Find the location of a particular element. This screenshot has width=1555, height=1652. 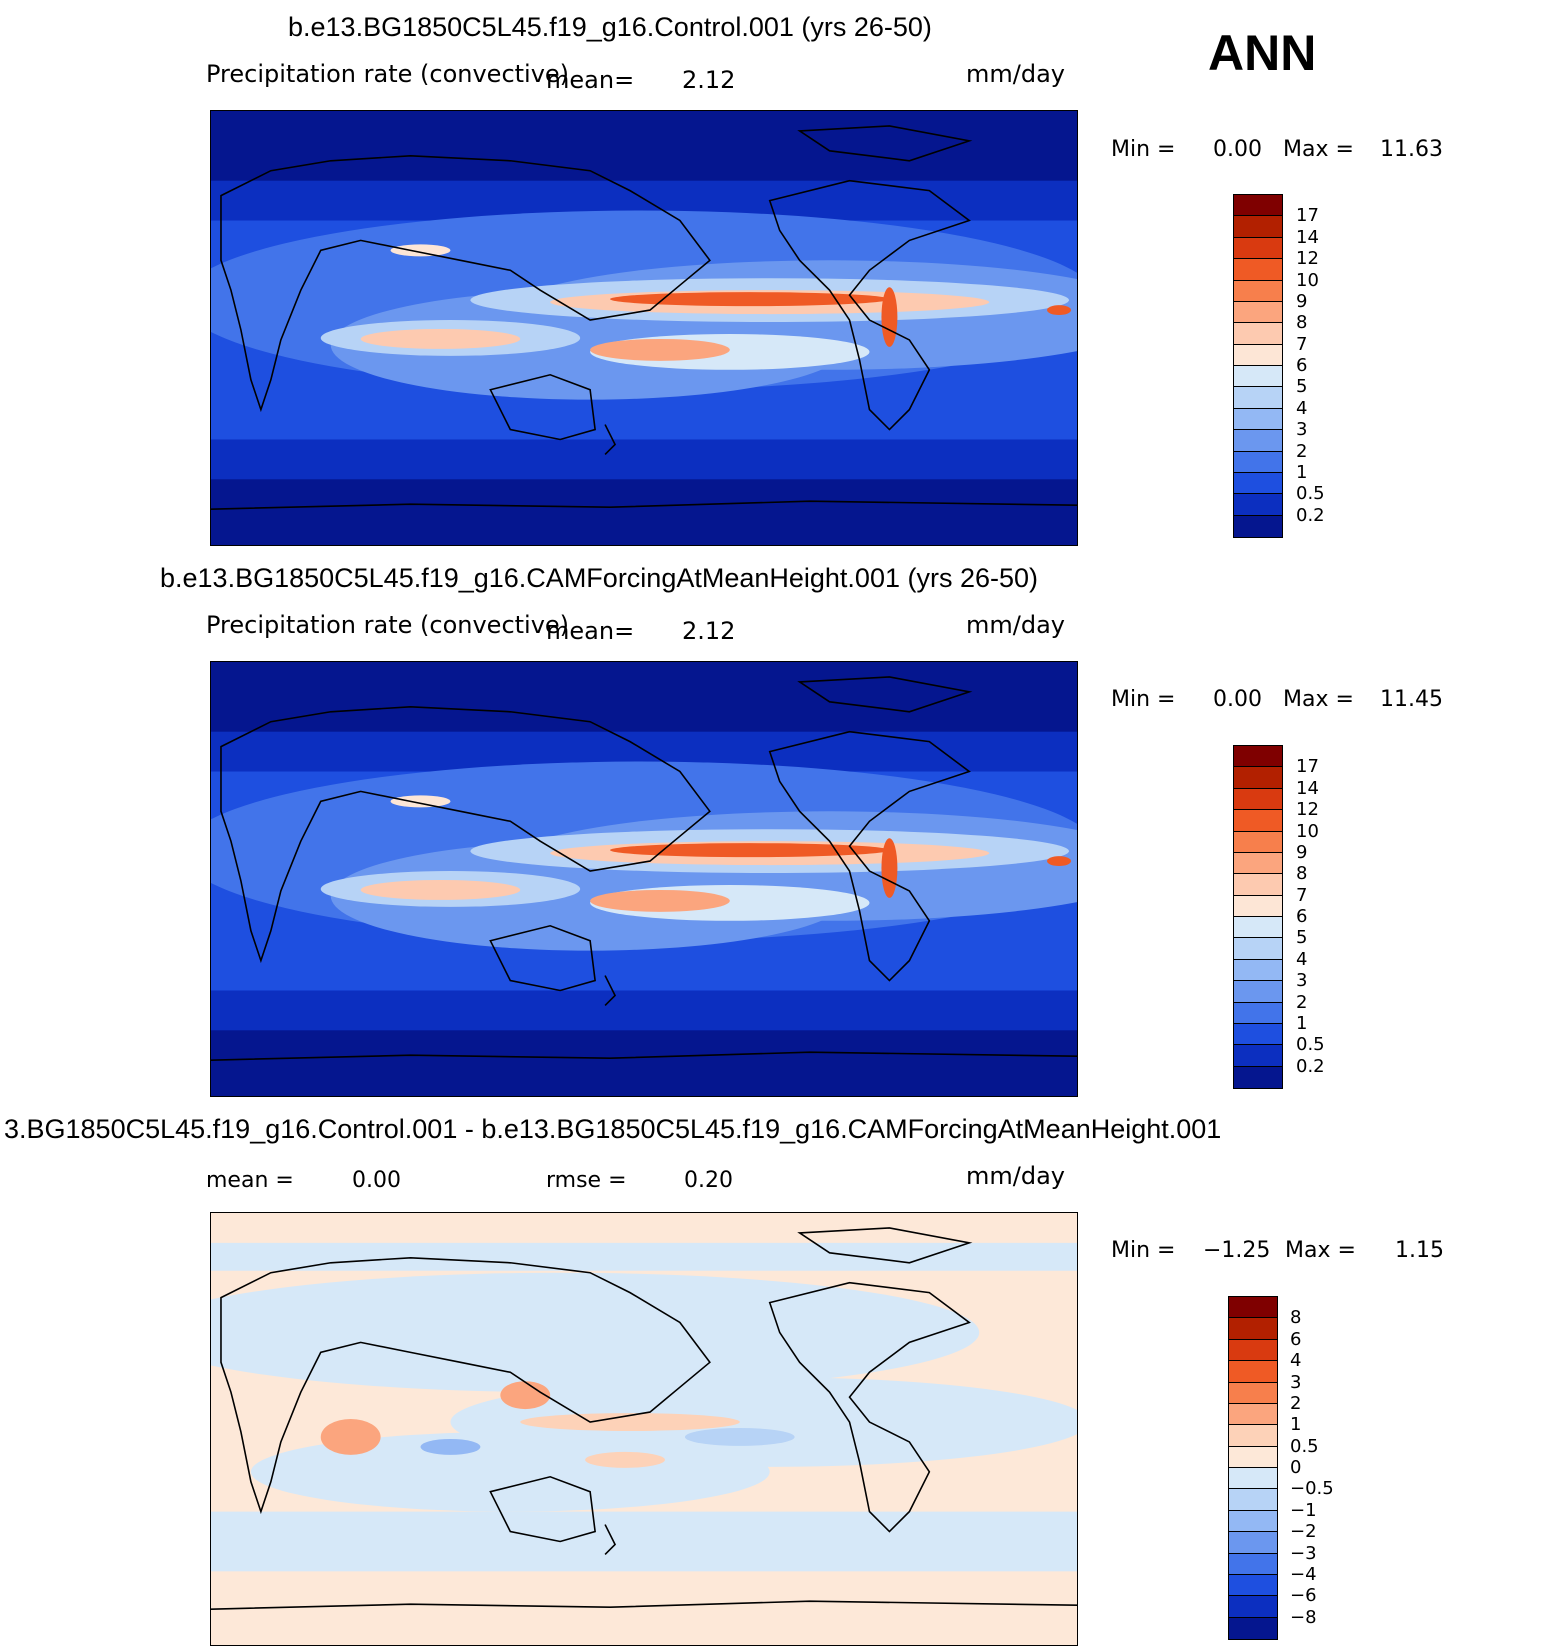

panel-3-mean-value: 0.00 is located at coordinates (376, 1180).